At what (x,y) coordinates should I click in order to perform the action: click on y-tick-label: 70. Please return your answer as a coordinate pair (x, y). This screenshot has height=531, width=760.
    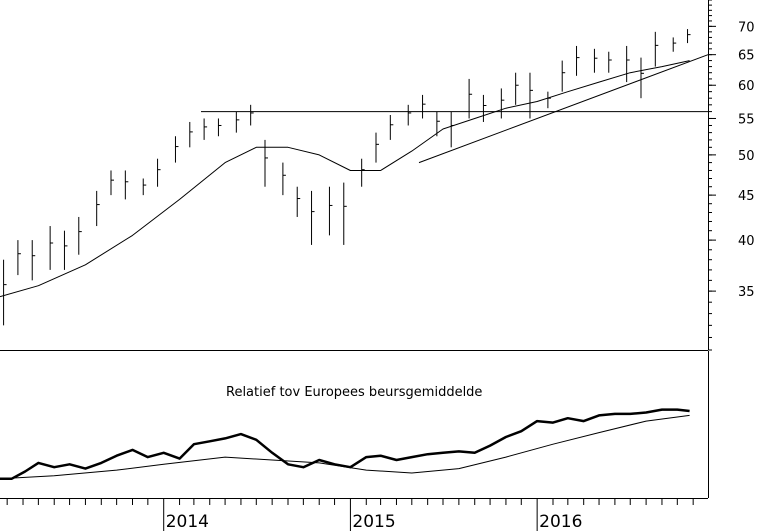
    Looking at the image, I should click on (746, 27).